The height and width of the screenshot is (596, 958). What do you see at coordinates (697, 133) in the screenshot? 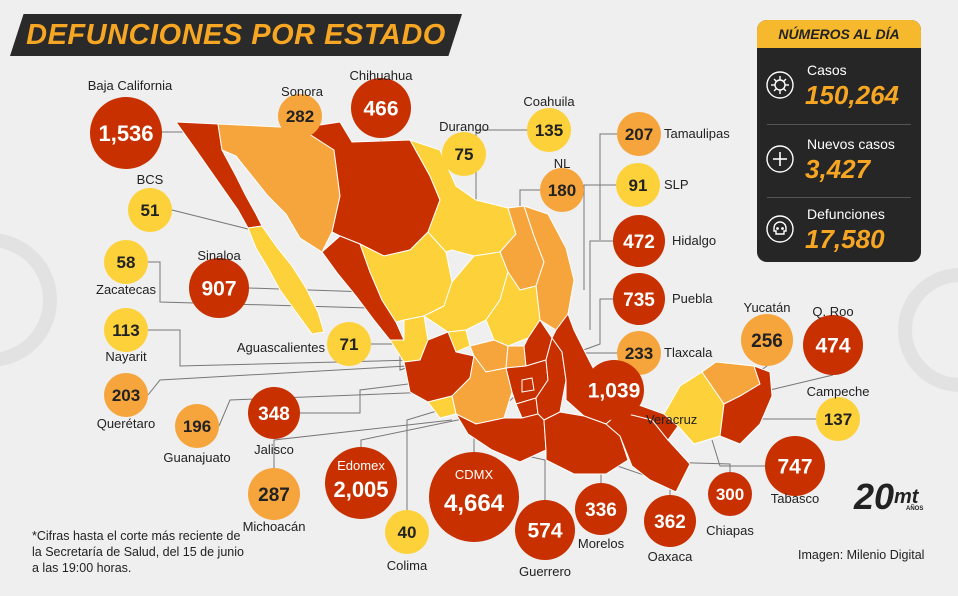
I see `state-name: Tamaulipas` at bounding box center [697, 133].